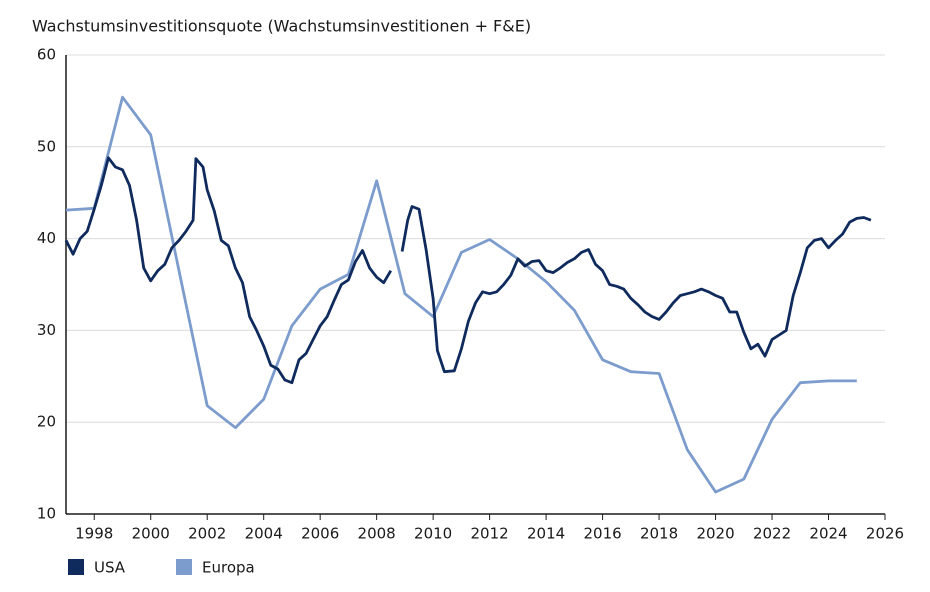 This screenshot has height=592, width=930. Describe the element at coordinates (46, 422) in the screenshot. I see `y-tick-label: 20` at that location.